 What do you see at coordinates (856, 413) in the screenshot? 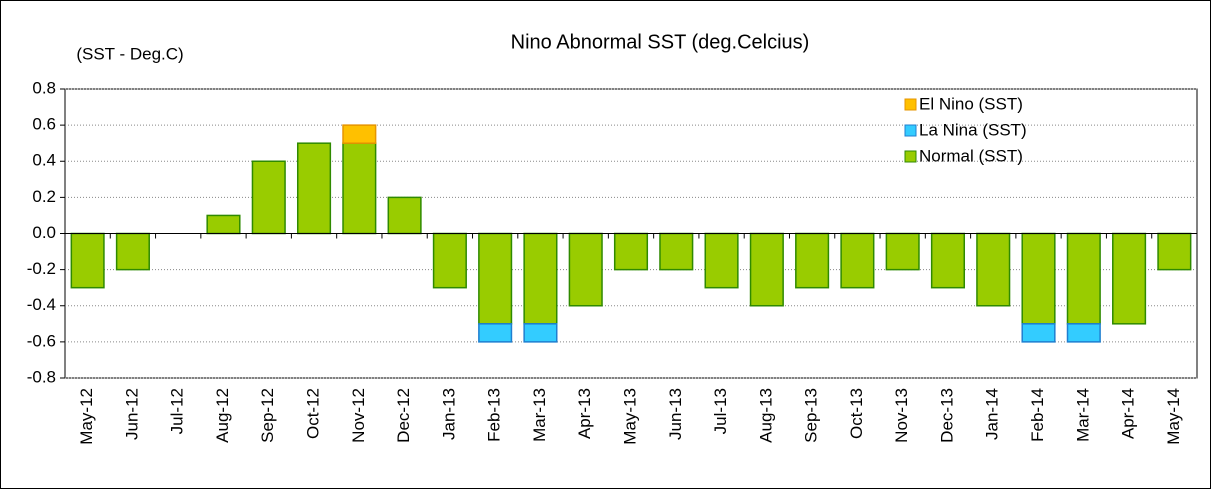
I see `x-tick-label: Oct-13` at bounding box center [856, 413].